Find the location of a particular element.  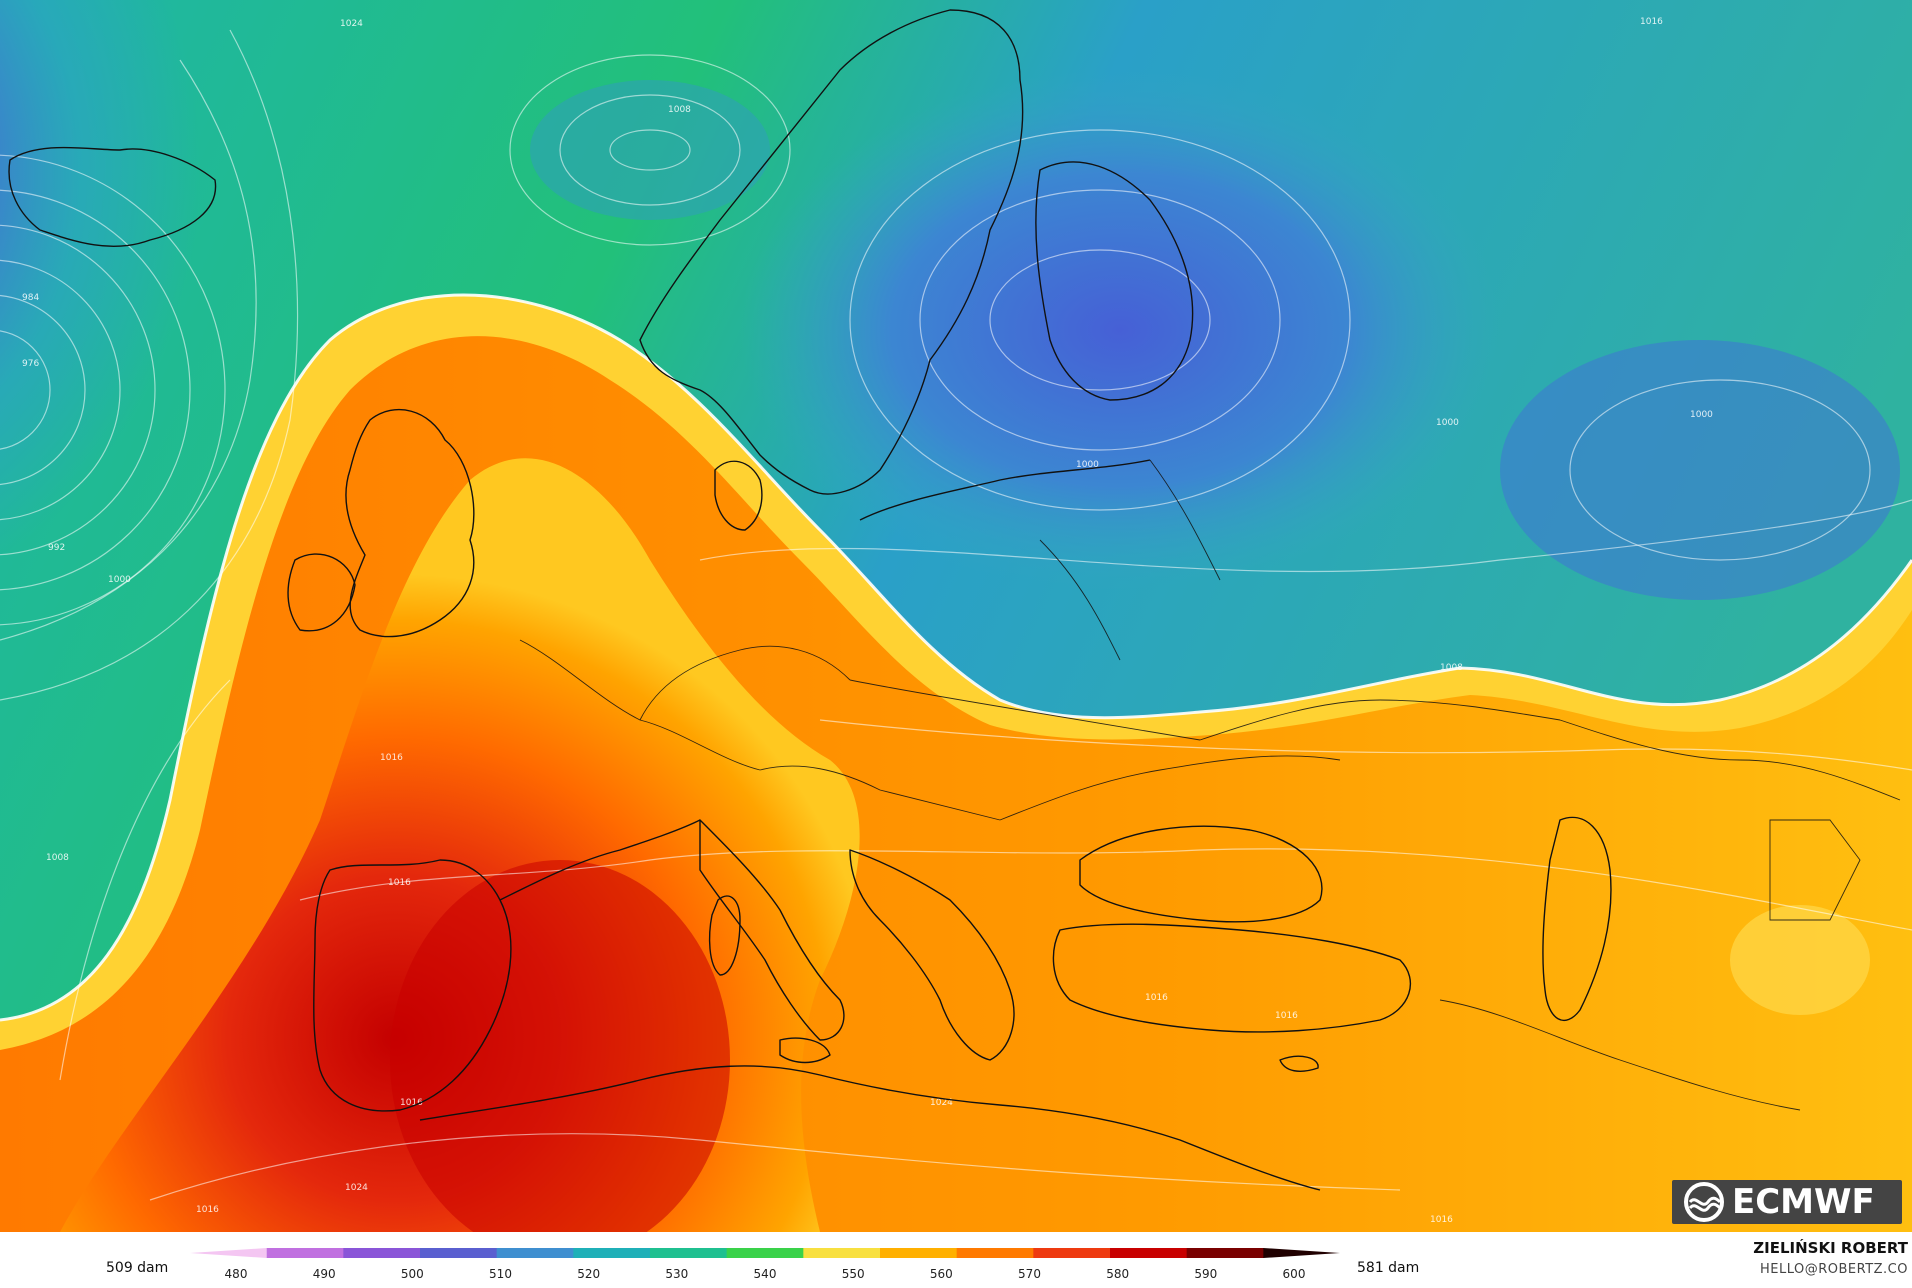

isobar-label: 976 is located at coordinates (30, 364).